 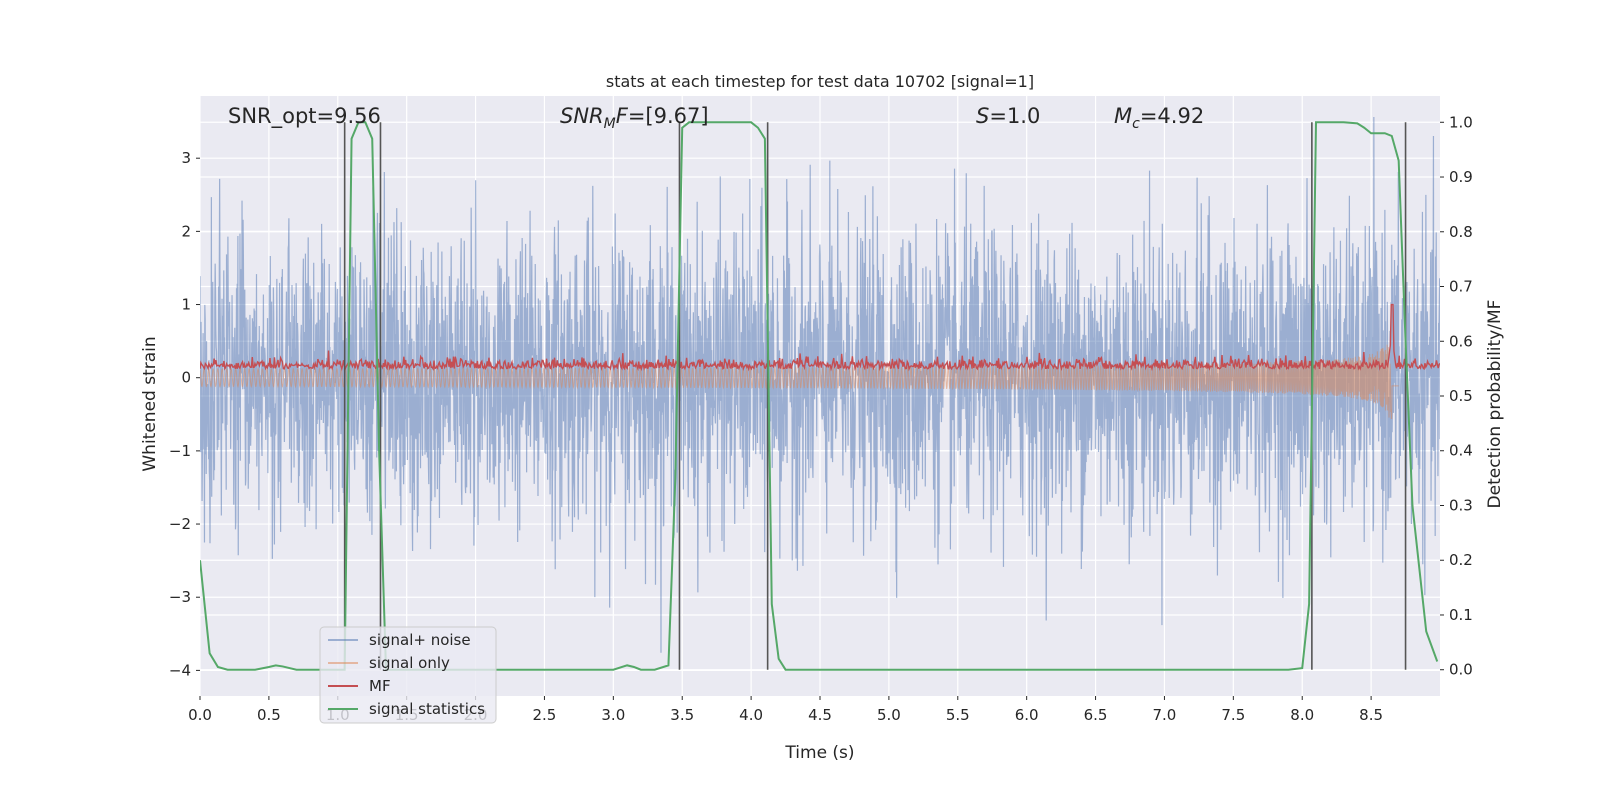 What do you see at coordinates (420, 640) in the screenshot?
I see `legend-label-noise: signal+ noise` at bounding box center [420, 640].